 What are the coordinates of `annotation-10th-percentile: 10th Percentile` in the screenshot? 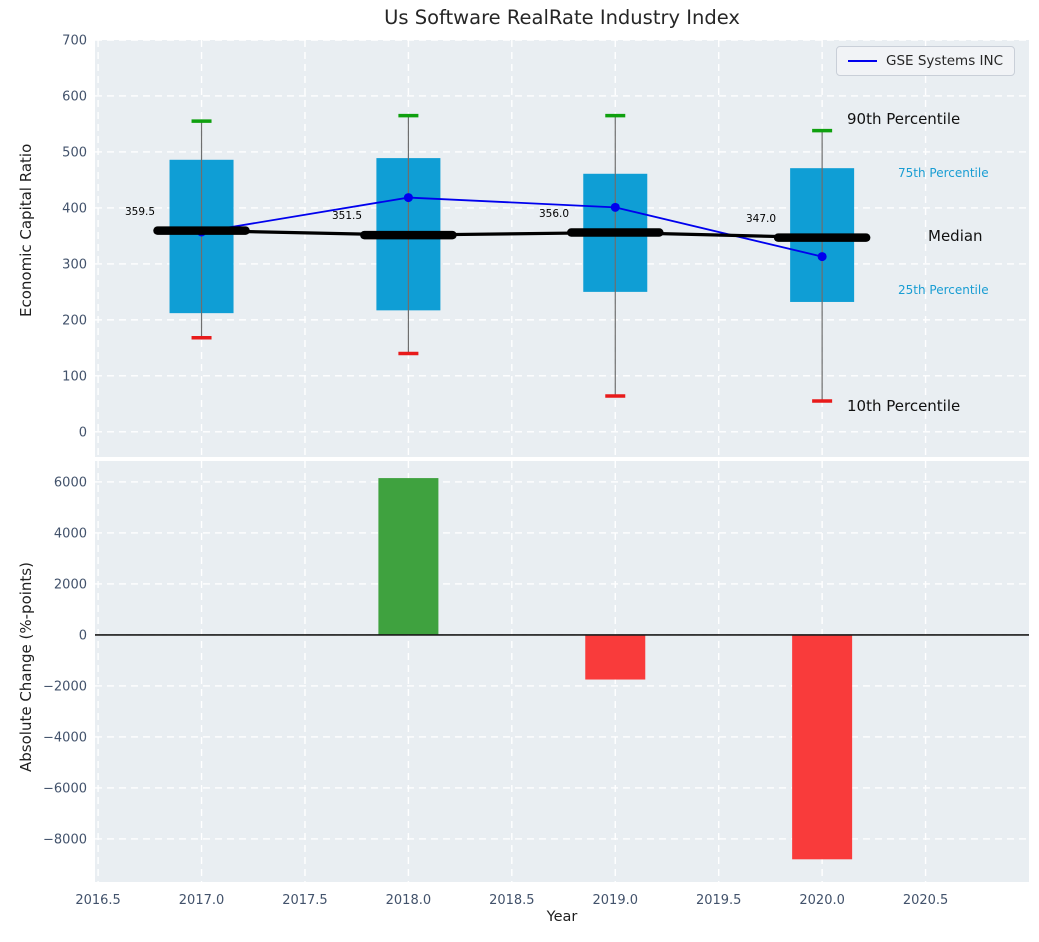 It's located at (904, 406).